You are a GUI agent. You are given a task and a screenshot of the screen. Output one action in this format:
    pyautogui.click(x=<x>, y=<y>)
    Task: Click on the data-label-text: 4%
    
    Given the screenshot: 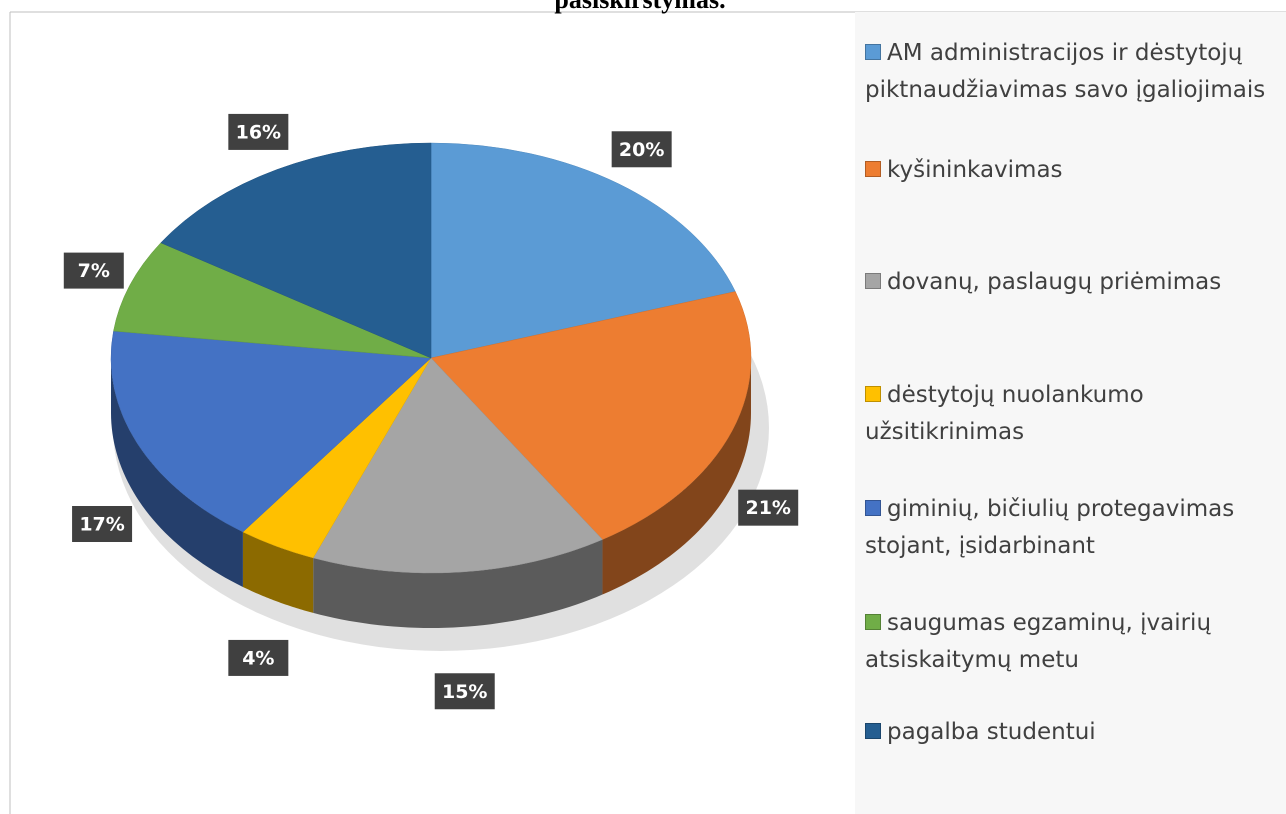 What is the action you would take?
    pyautogui.click(x=258, y=658)
    